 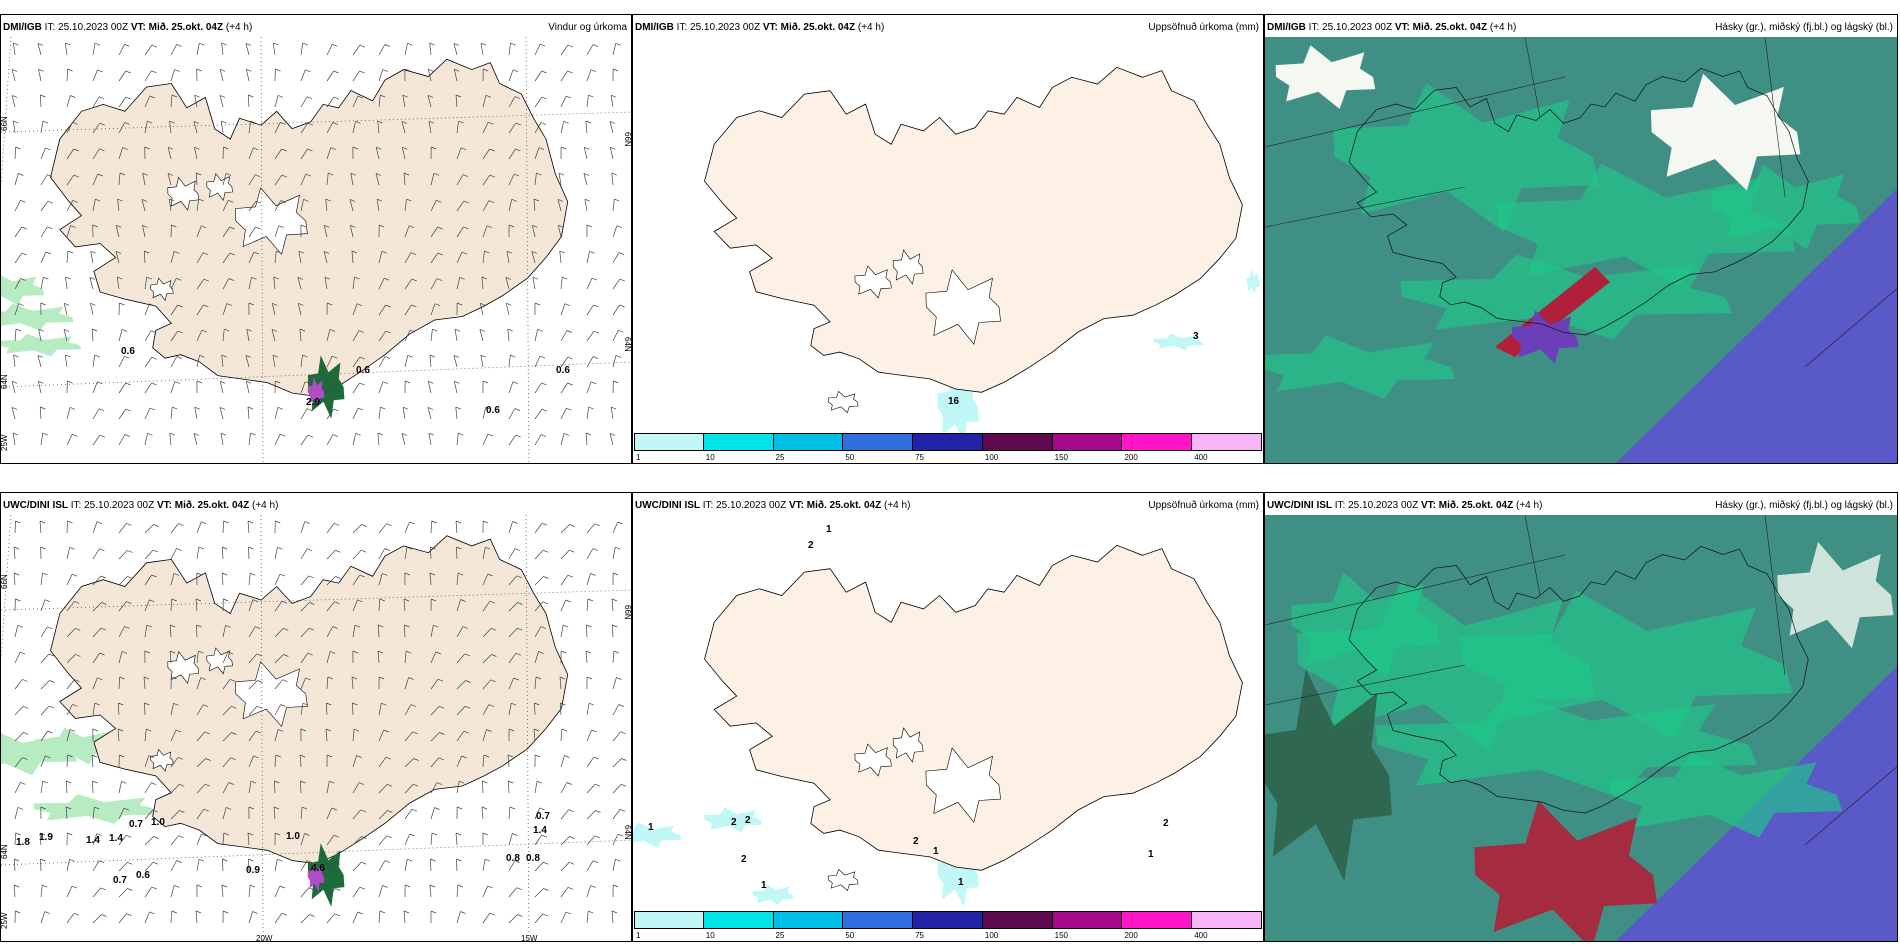 I want to click on wind-value-label: 1.4, so click(x=93, y=840).